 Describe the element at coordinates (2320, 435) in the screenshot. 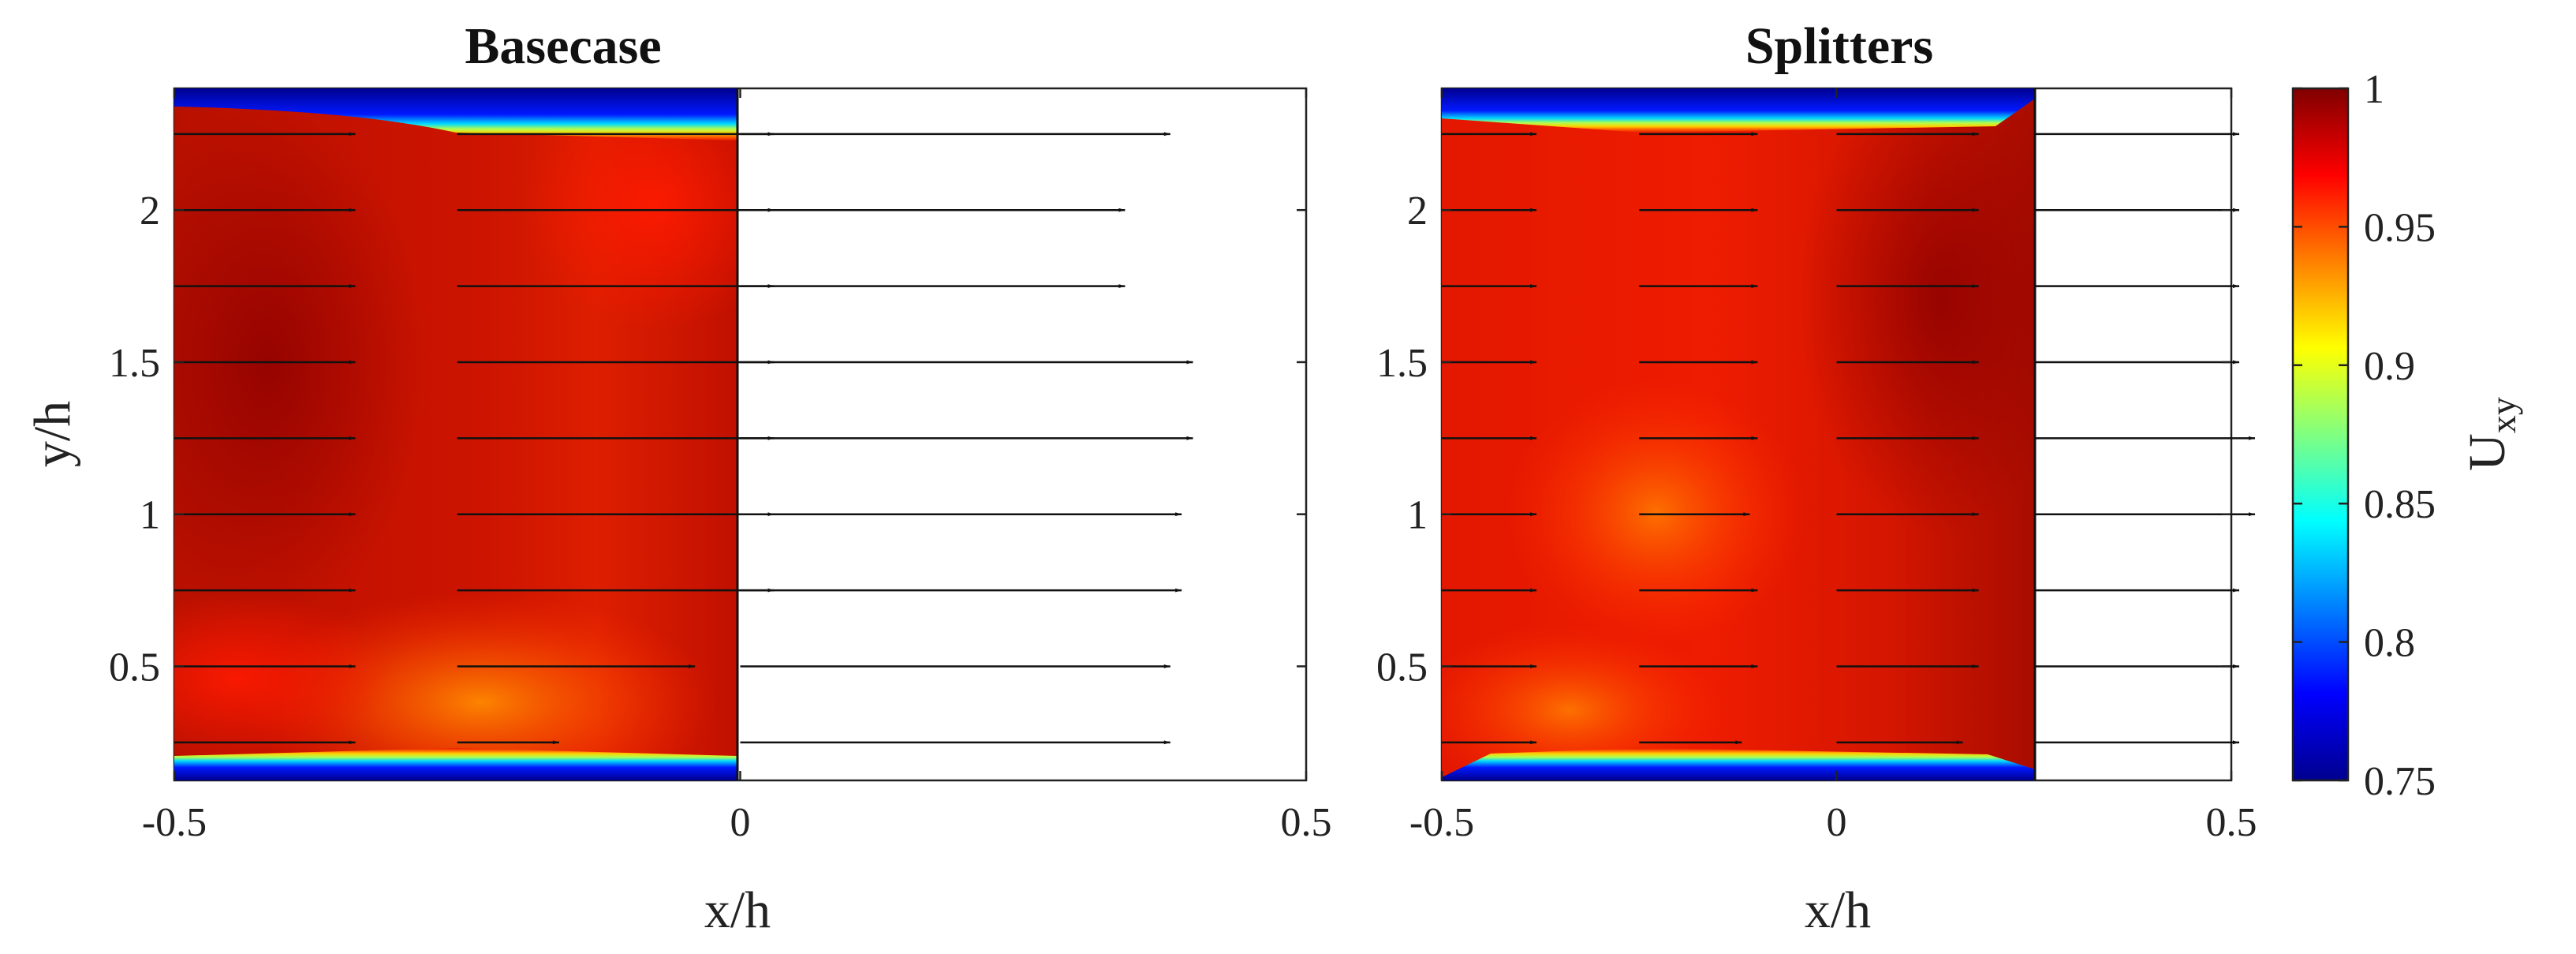

I see `colorbar-gradient` at that location.